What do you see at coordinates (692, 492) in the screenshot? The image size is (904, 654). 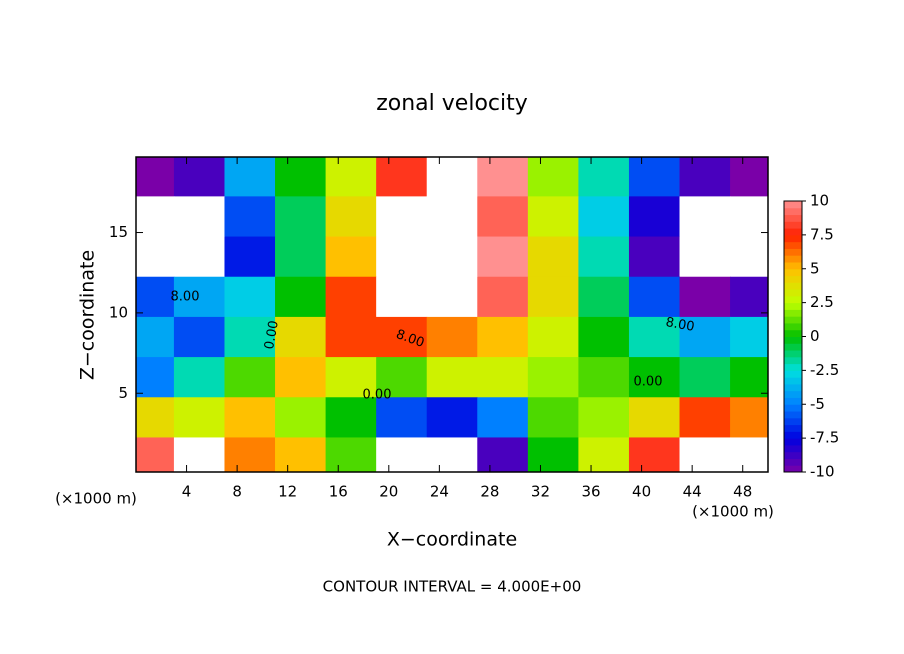 I see `x-tick-label: 44` at bounding box center [692, 492].